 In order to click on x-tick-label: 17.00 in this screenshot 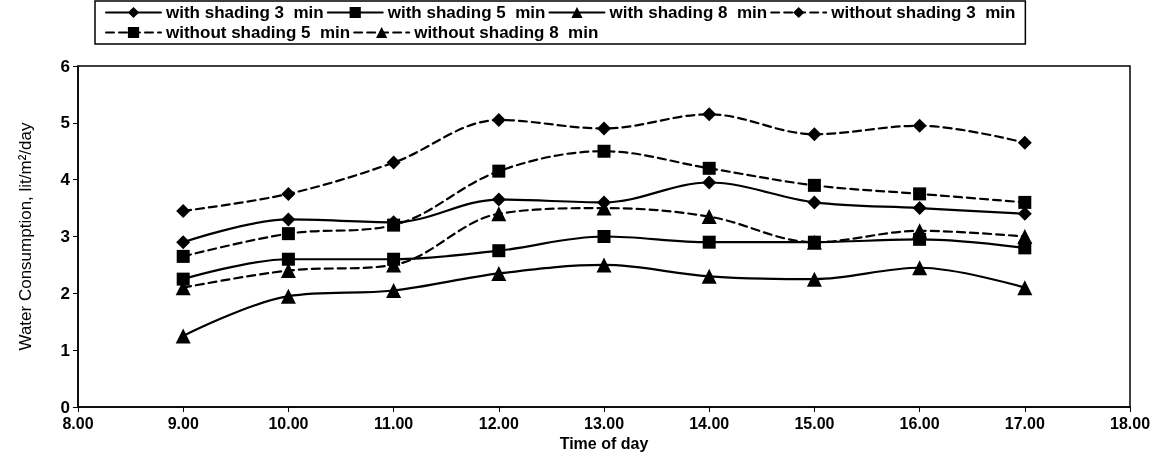, I will do `click(1024, 423)`.